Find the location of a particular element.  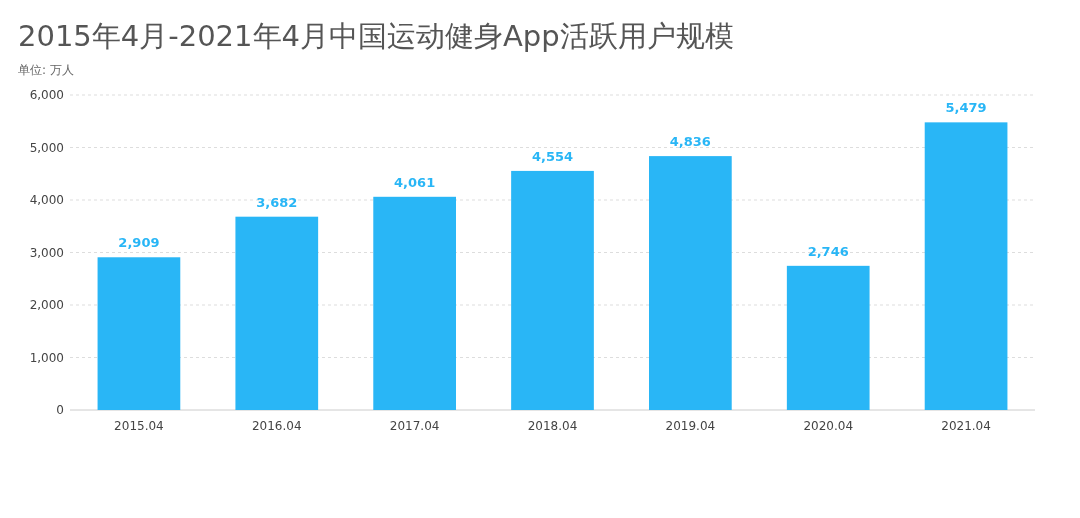

x-tick-label: 2019.04 is located at coordinates (690, 426).